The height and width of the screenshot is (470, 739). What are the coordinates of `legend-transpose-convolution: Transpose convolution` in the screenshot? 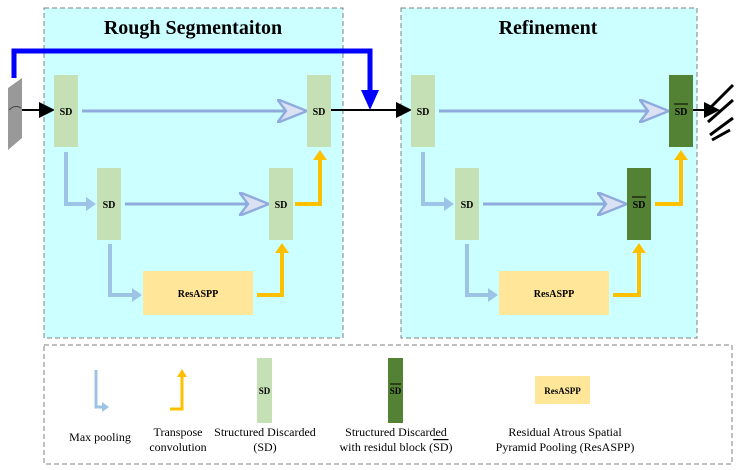 It's located at (178, 411).